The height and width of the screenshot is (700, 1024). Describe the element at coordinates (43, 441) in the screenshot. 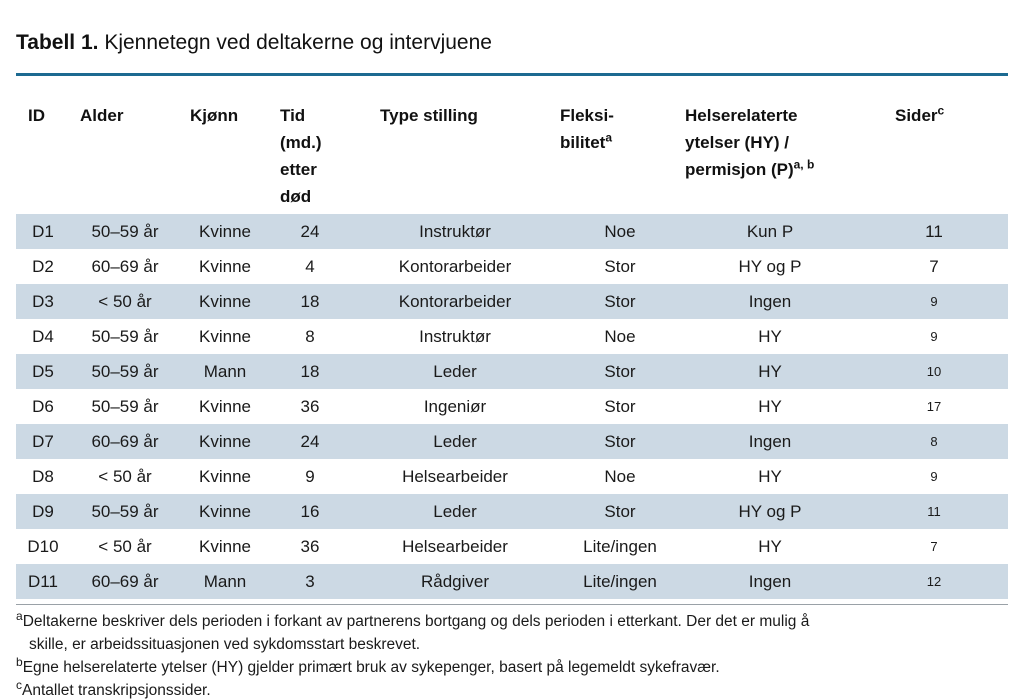

I see `cell-id: D7` at that location.